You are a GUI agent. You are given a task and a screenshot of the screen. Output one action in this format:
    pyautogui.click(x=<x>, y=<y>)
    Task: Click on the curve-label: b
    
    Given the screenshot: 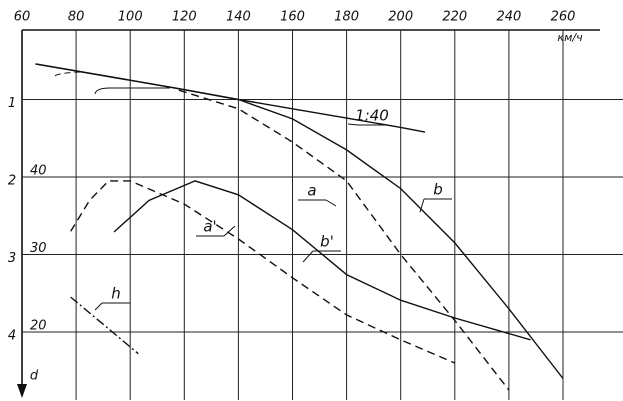 What is the action you would take?
    pyautogui.click(x=438, y=190)
    